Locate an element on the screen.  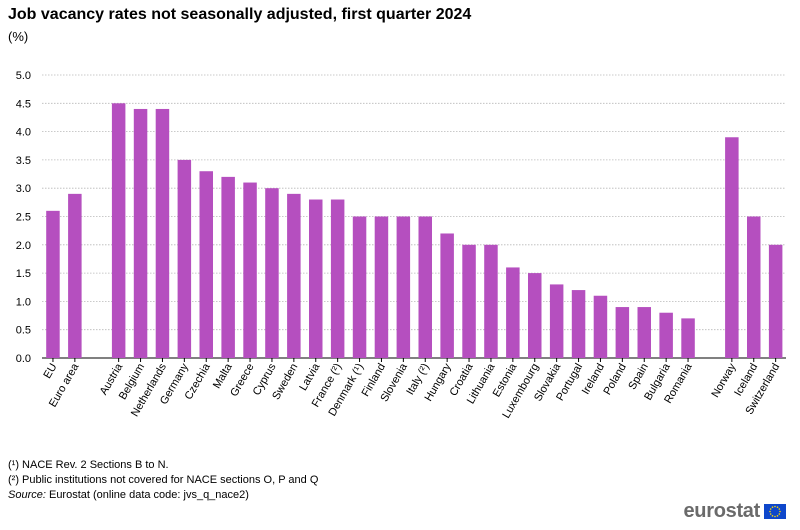
logo-text: eurostat is located at coordinates (721, 511).